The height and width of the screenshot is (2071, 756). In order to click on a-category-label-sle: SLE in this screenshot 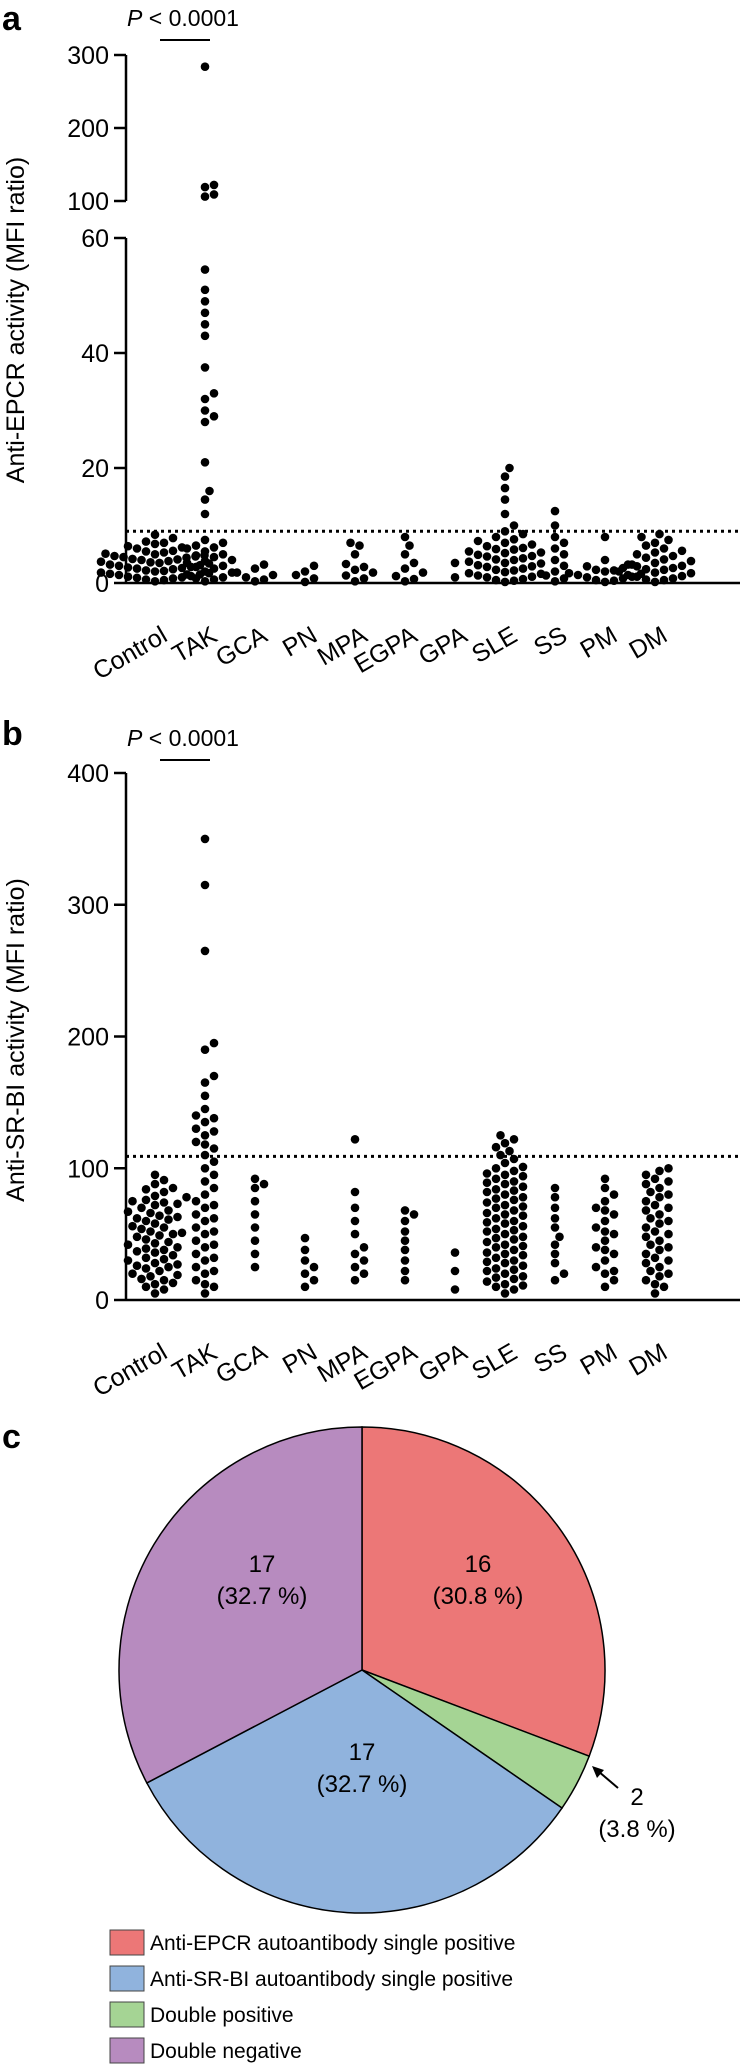, I will do `click(494, 645)`.